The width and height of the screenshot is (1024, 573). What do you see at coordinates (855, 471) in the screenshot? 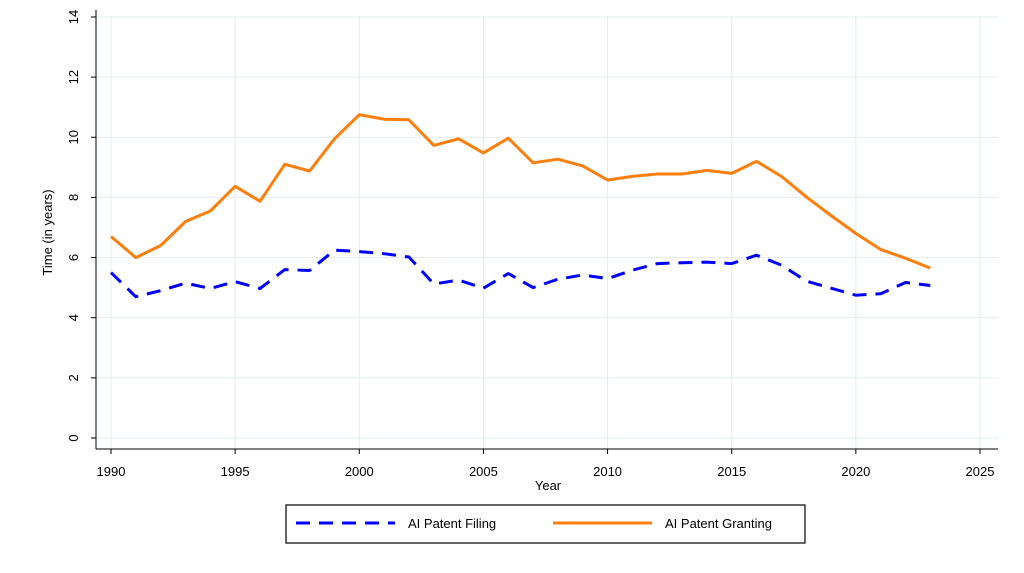
I see `x-tick-label: 2020` at bounding box center [855, 471].